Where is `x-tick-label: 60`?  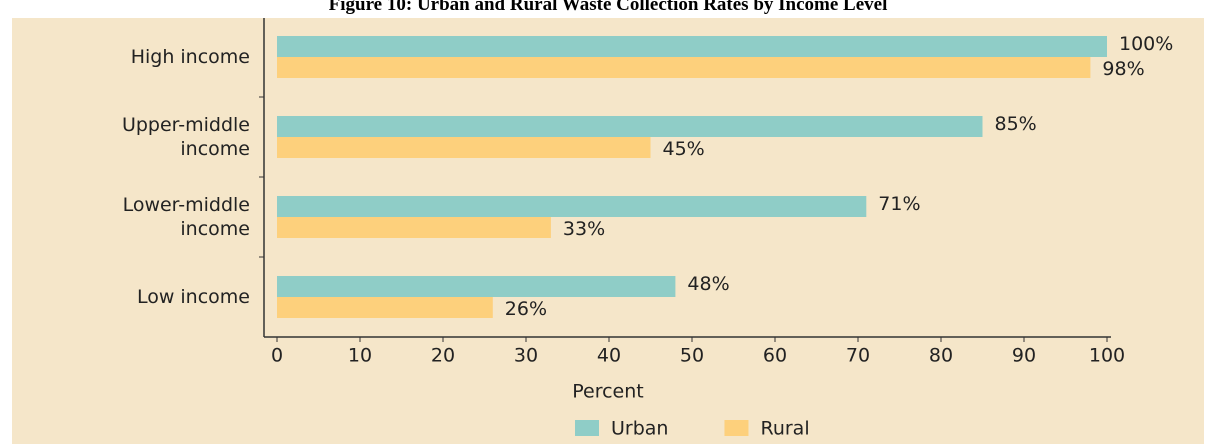 x-tick-label: 60 is located at coordinates (775, 356).